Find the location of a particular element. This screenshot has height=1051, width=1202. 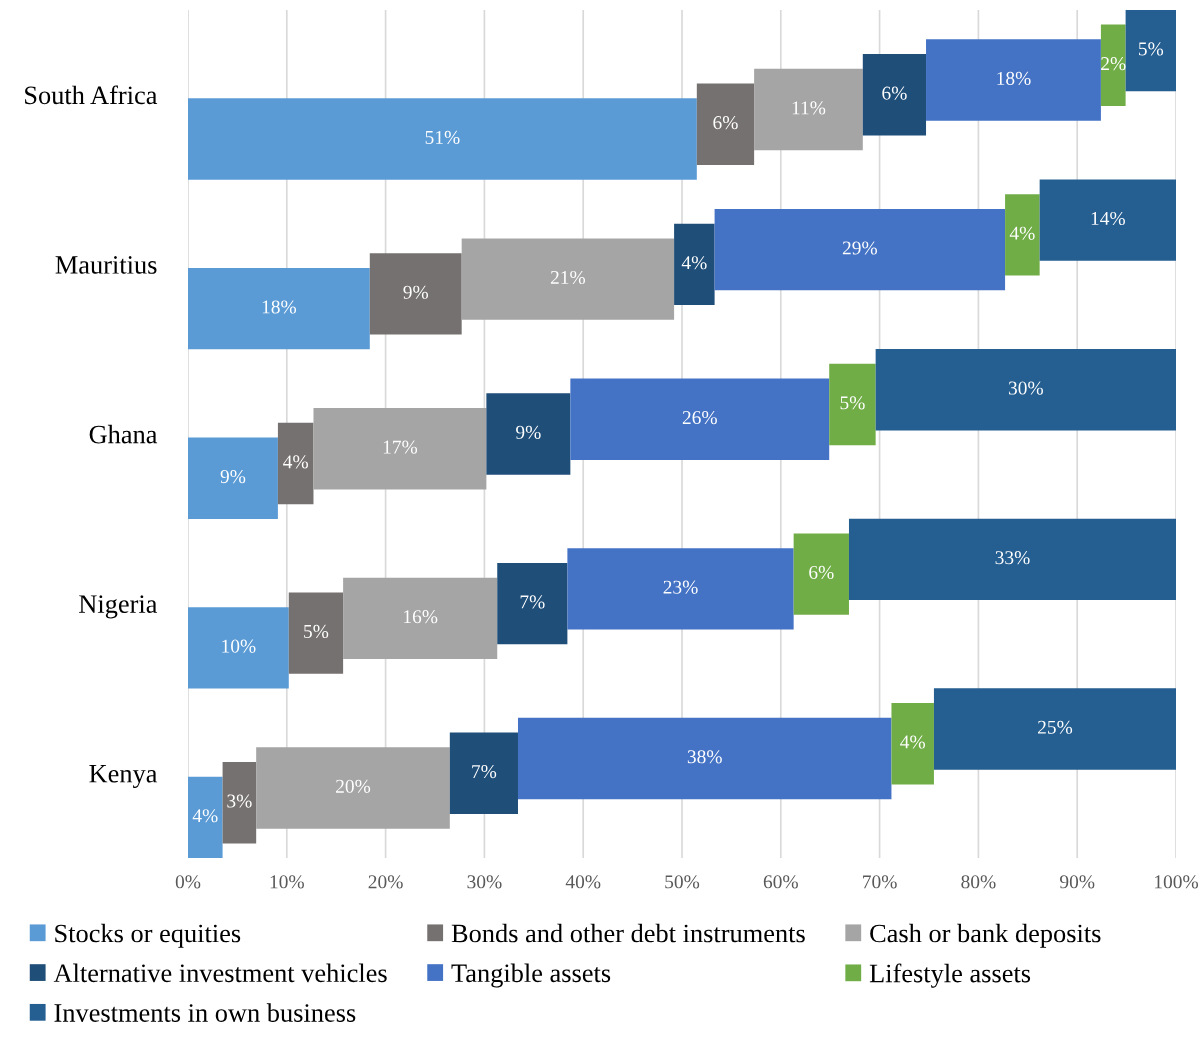

y-tick-label: Nigeria is located at coordinates (118, 607).